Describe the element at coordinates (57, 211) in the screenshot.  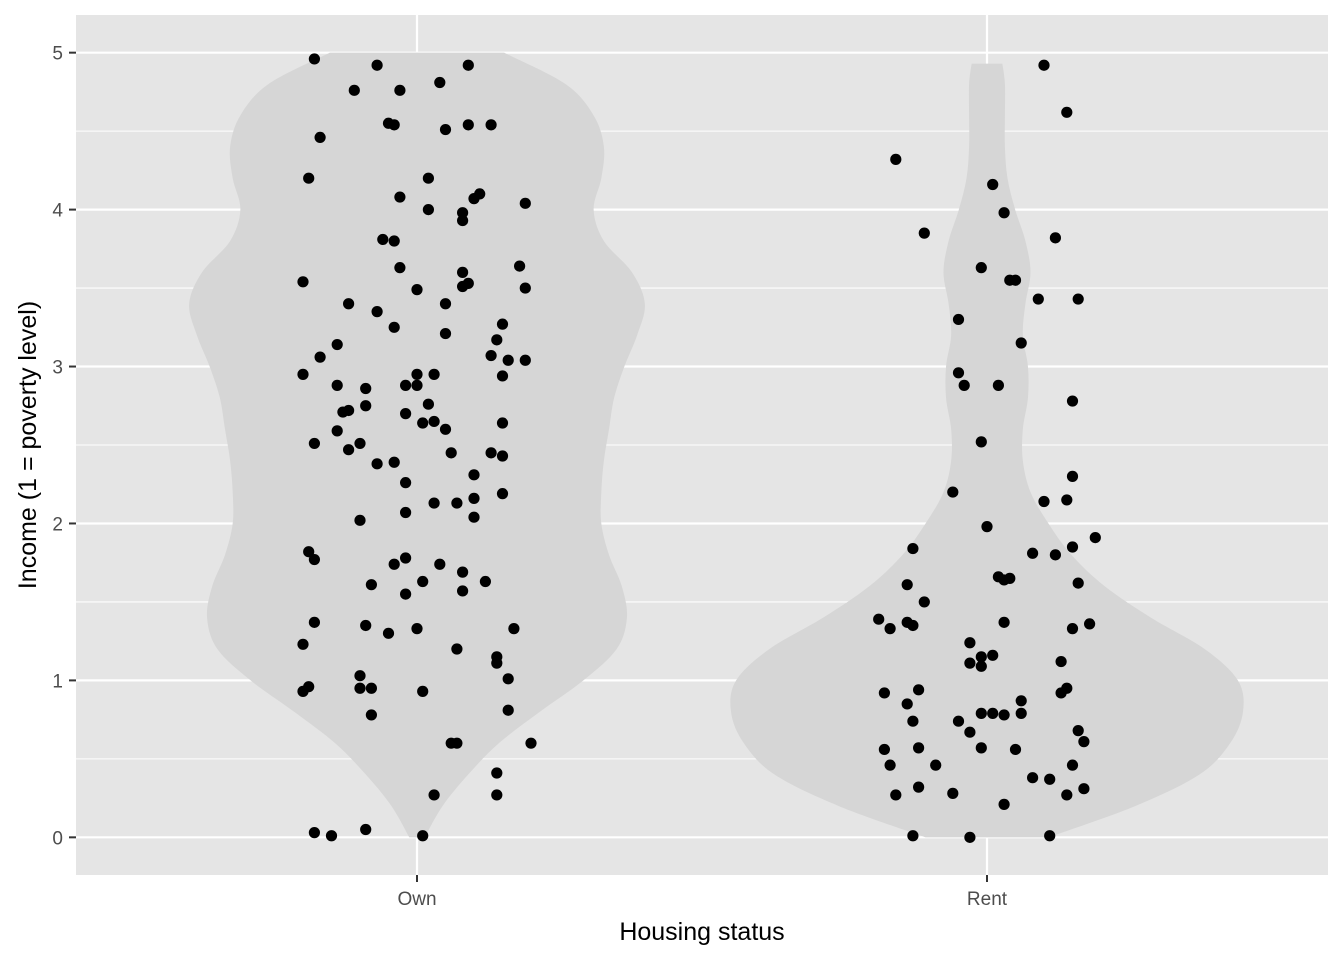
I see `y-tick-label: 4` at that location.